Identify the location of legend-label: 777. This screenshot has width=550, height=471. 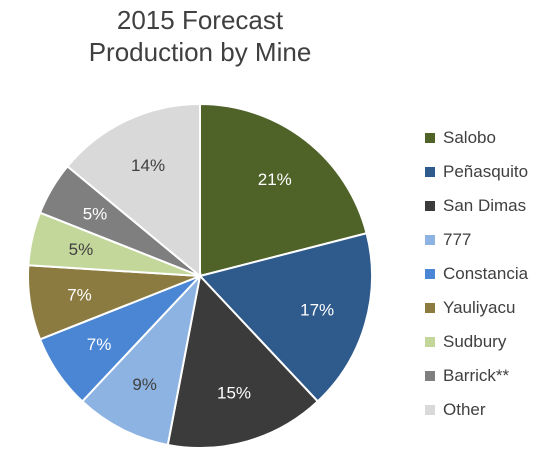
(457, 239).